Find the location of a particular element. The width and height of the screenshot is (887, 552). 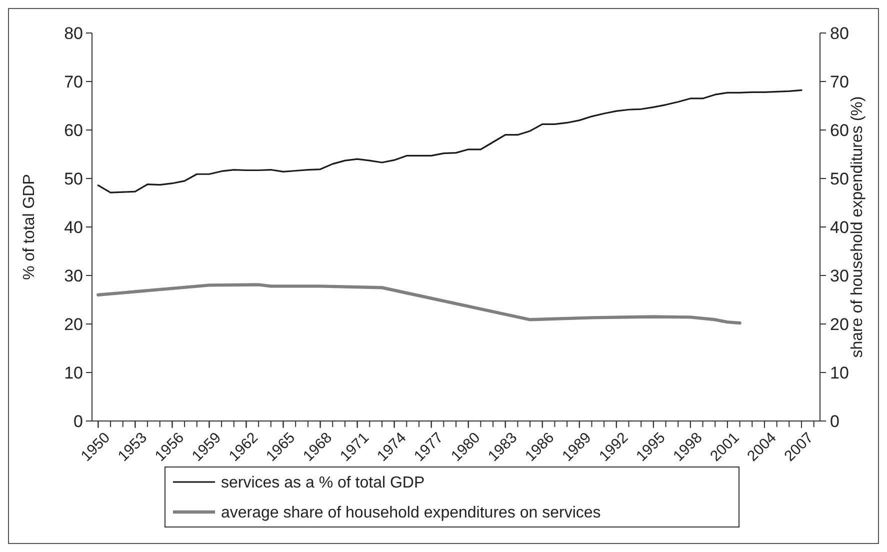

legend-label: services as a % of total GDP is located at coordinates (323, 483).